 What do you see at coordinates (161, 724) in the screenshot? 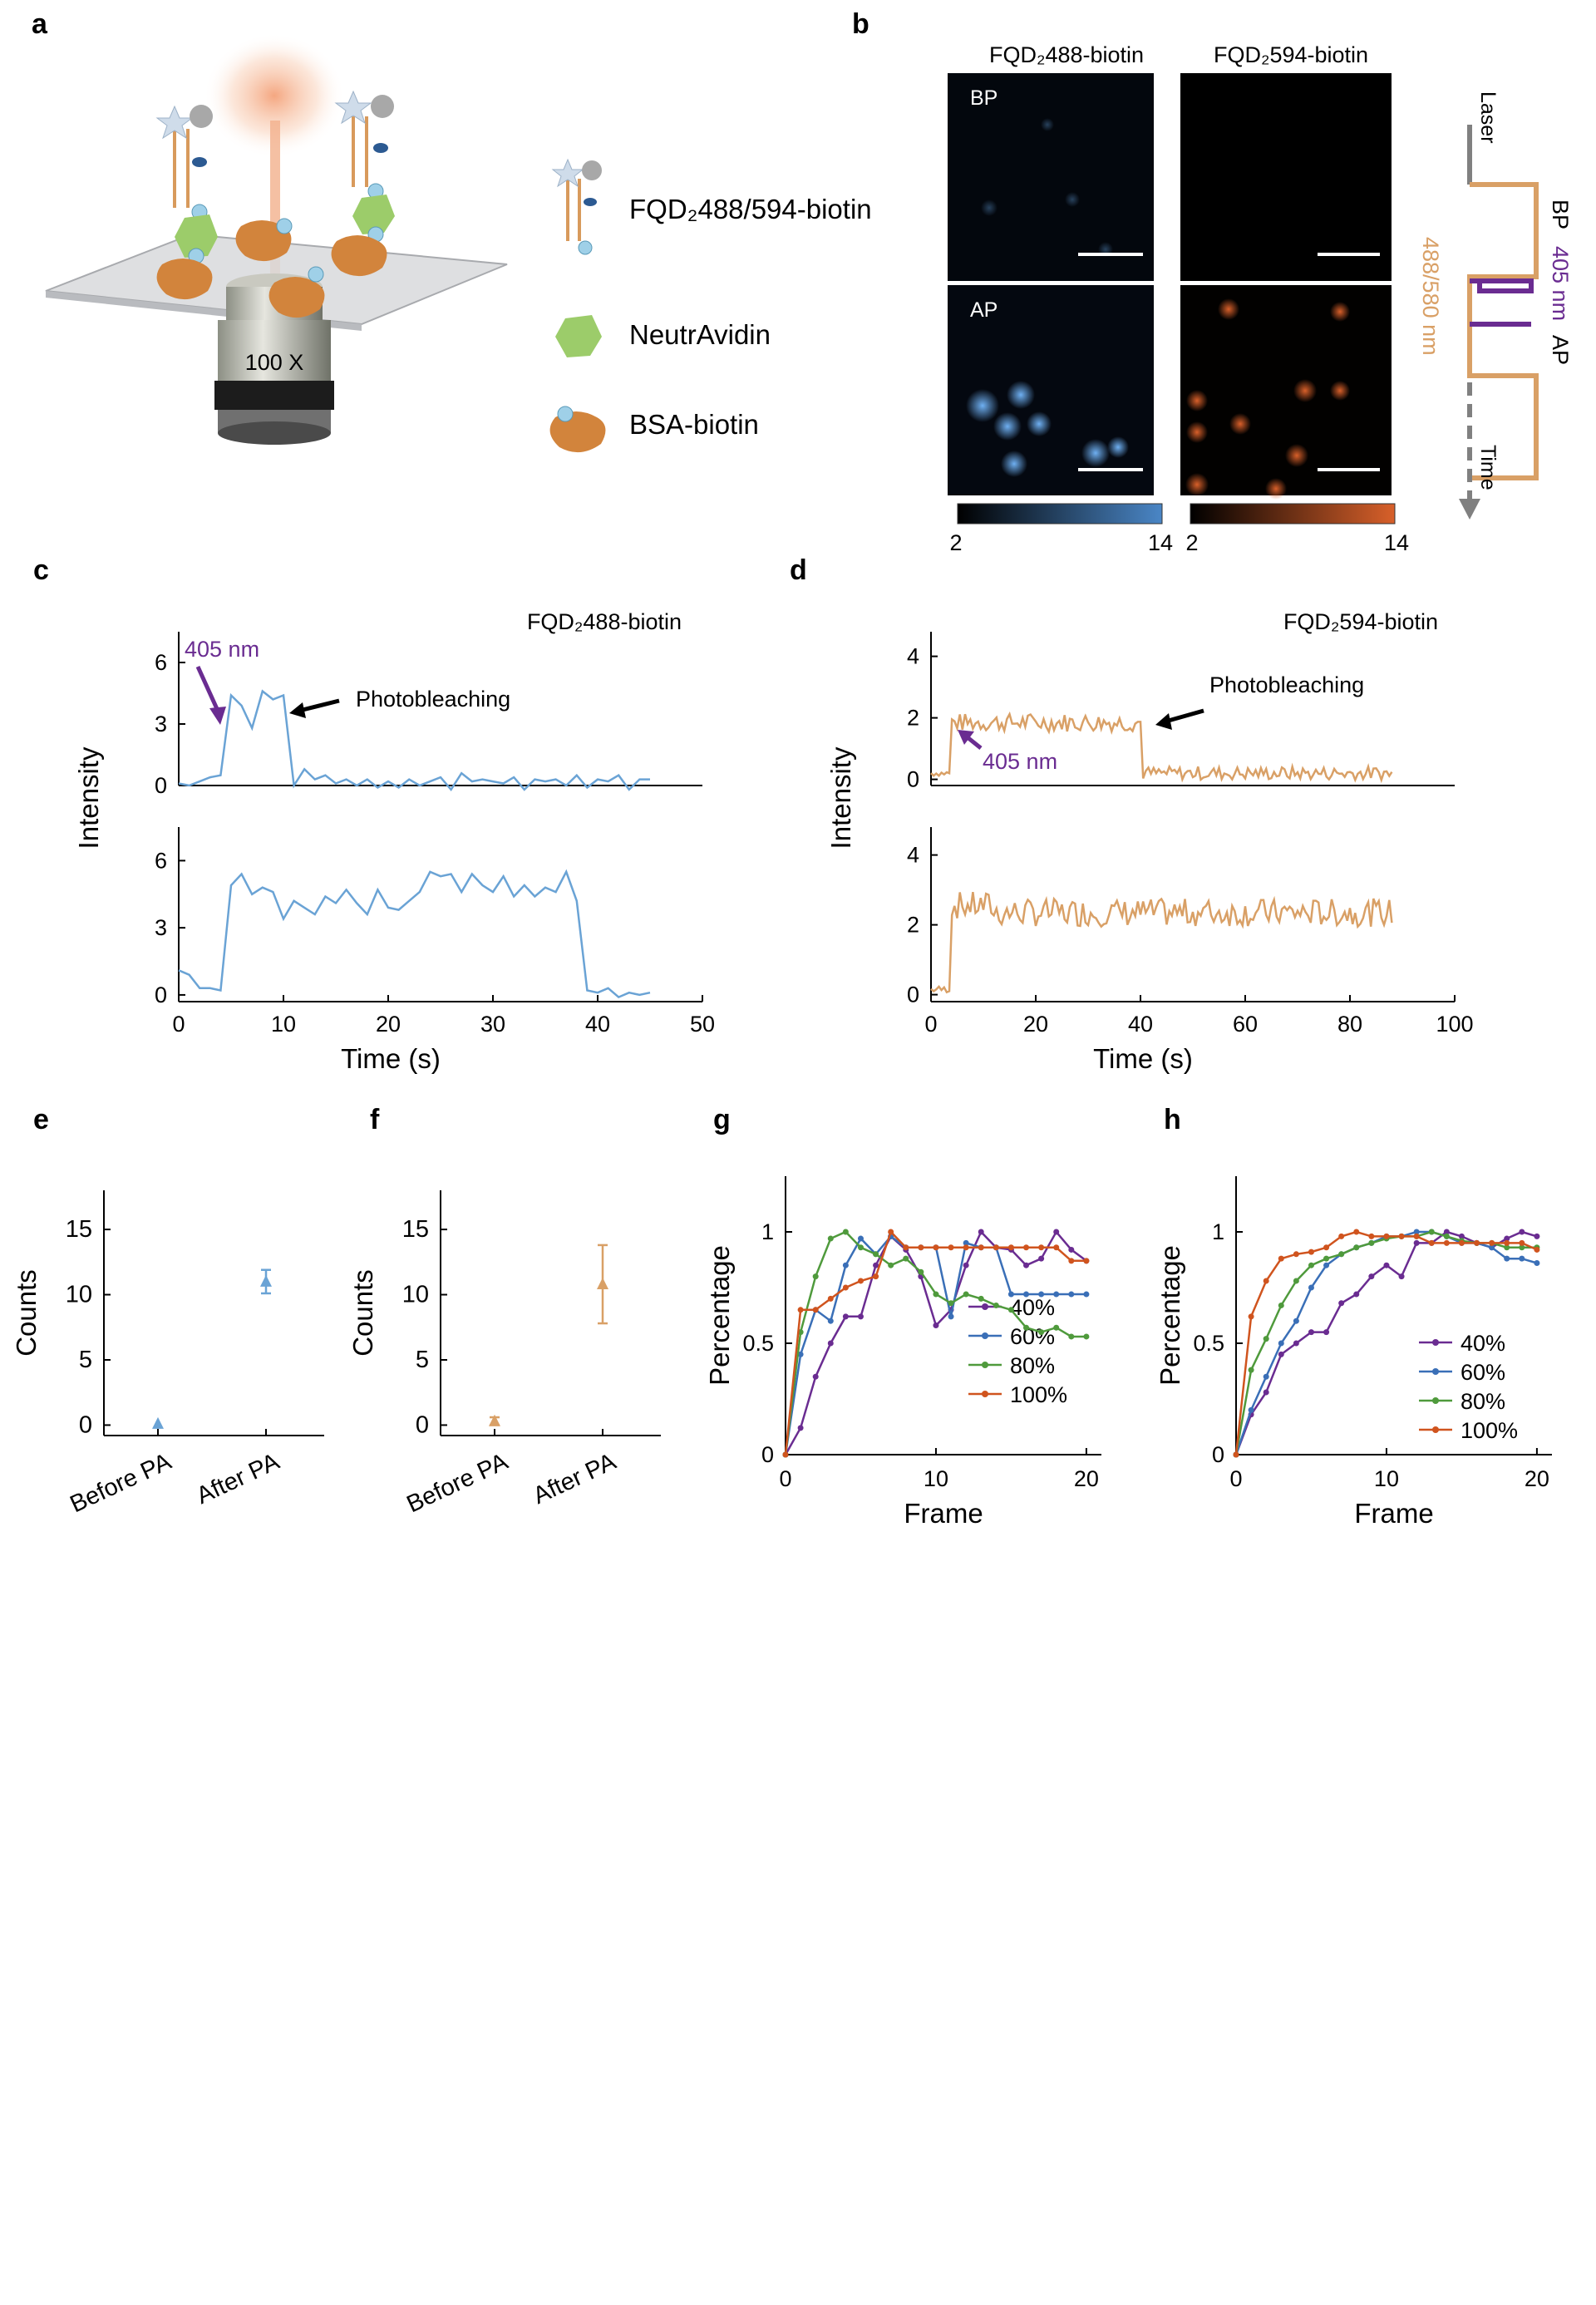
I see `c-top-ytick-label-1: 3` at bounding box center [161, 724].